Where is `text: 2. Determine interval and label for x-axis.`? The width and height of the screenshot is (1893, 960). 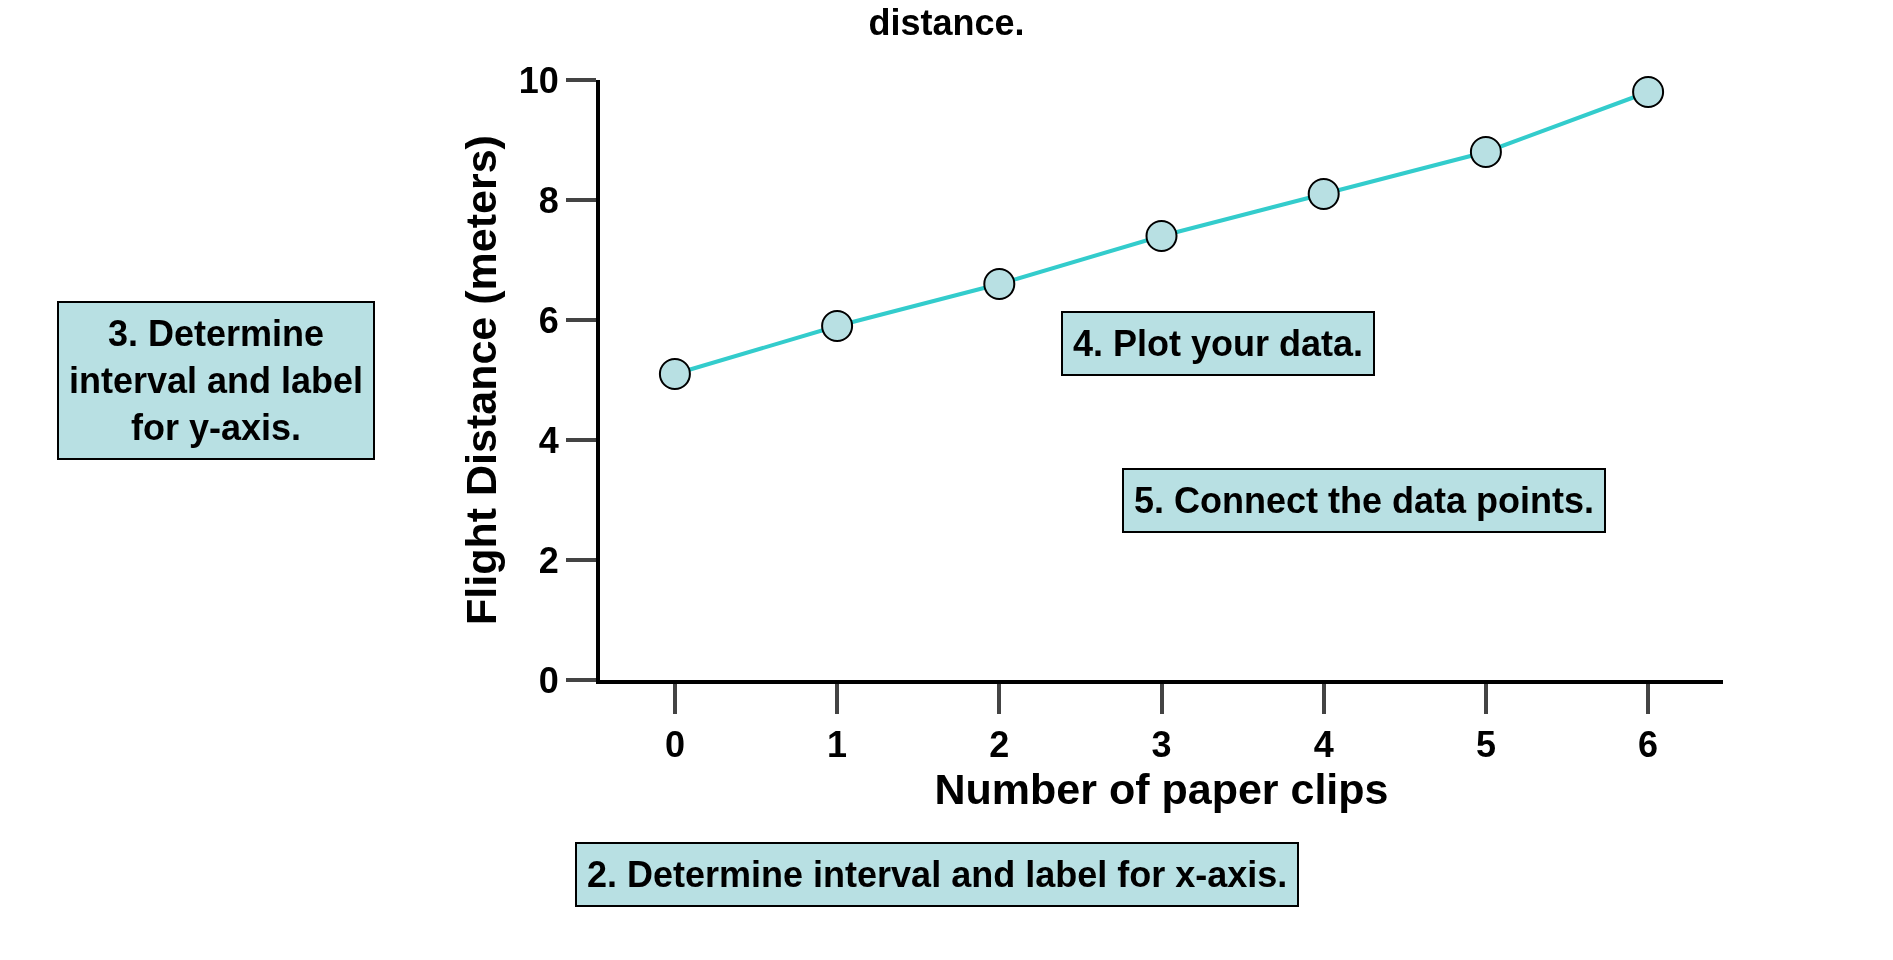 text: 2. Determine interval and label for x-axis. is located at coordinates (937, 874).